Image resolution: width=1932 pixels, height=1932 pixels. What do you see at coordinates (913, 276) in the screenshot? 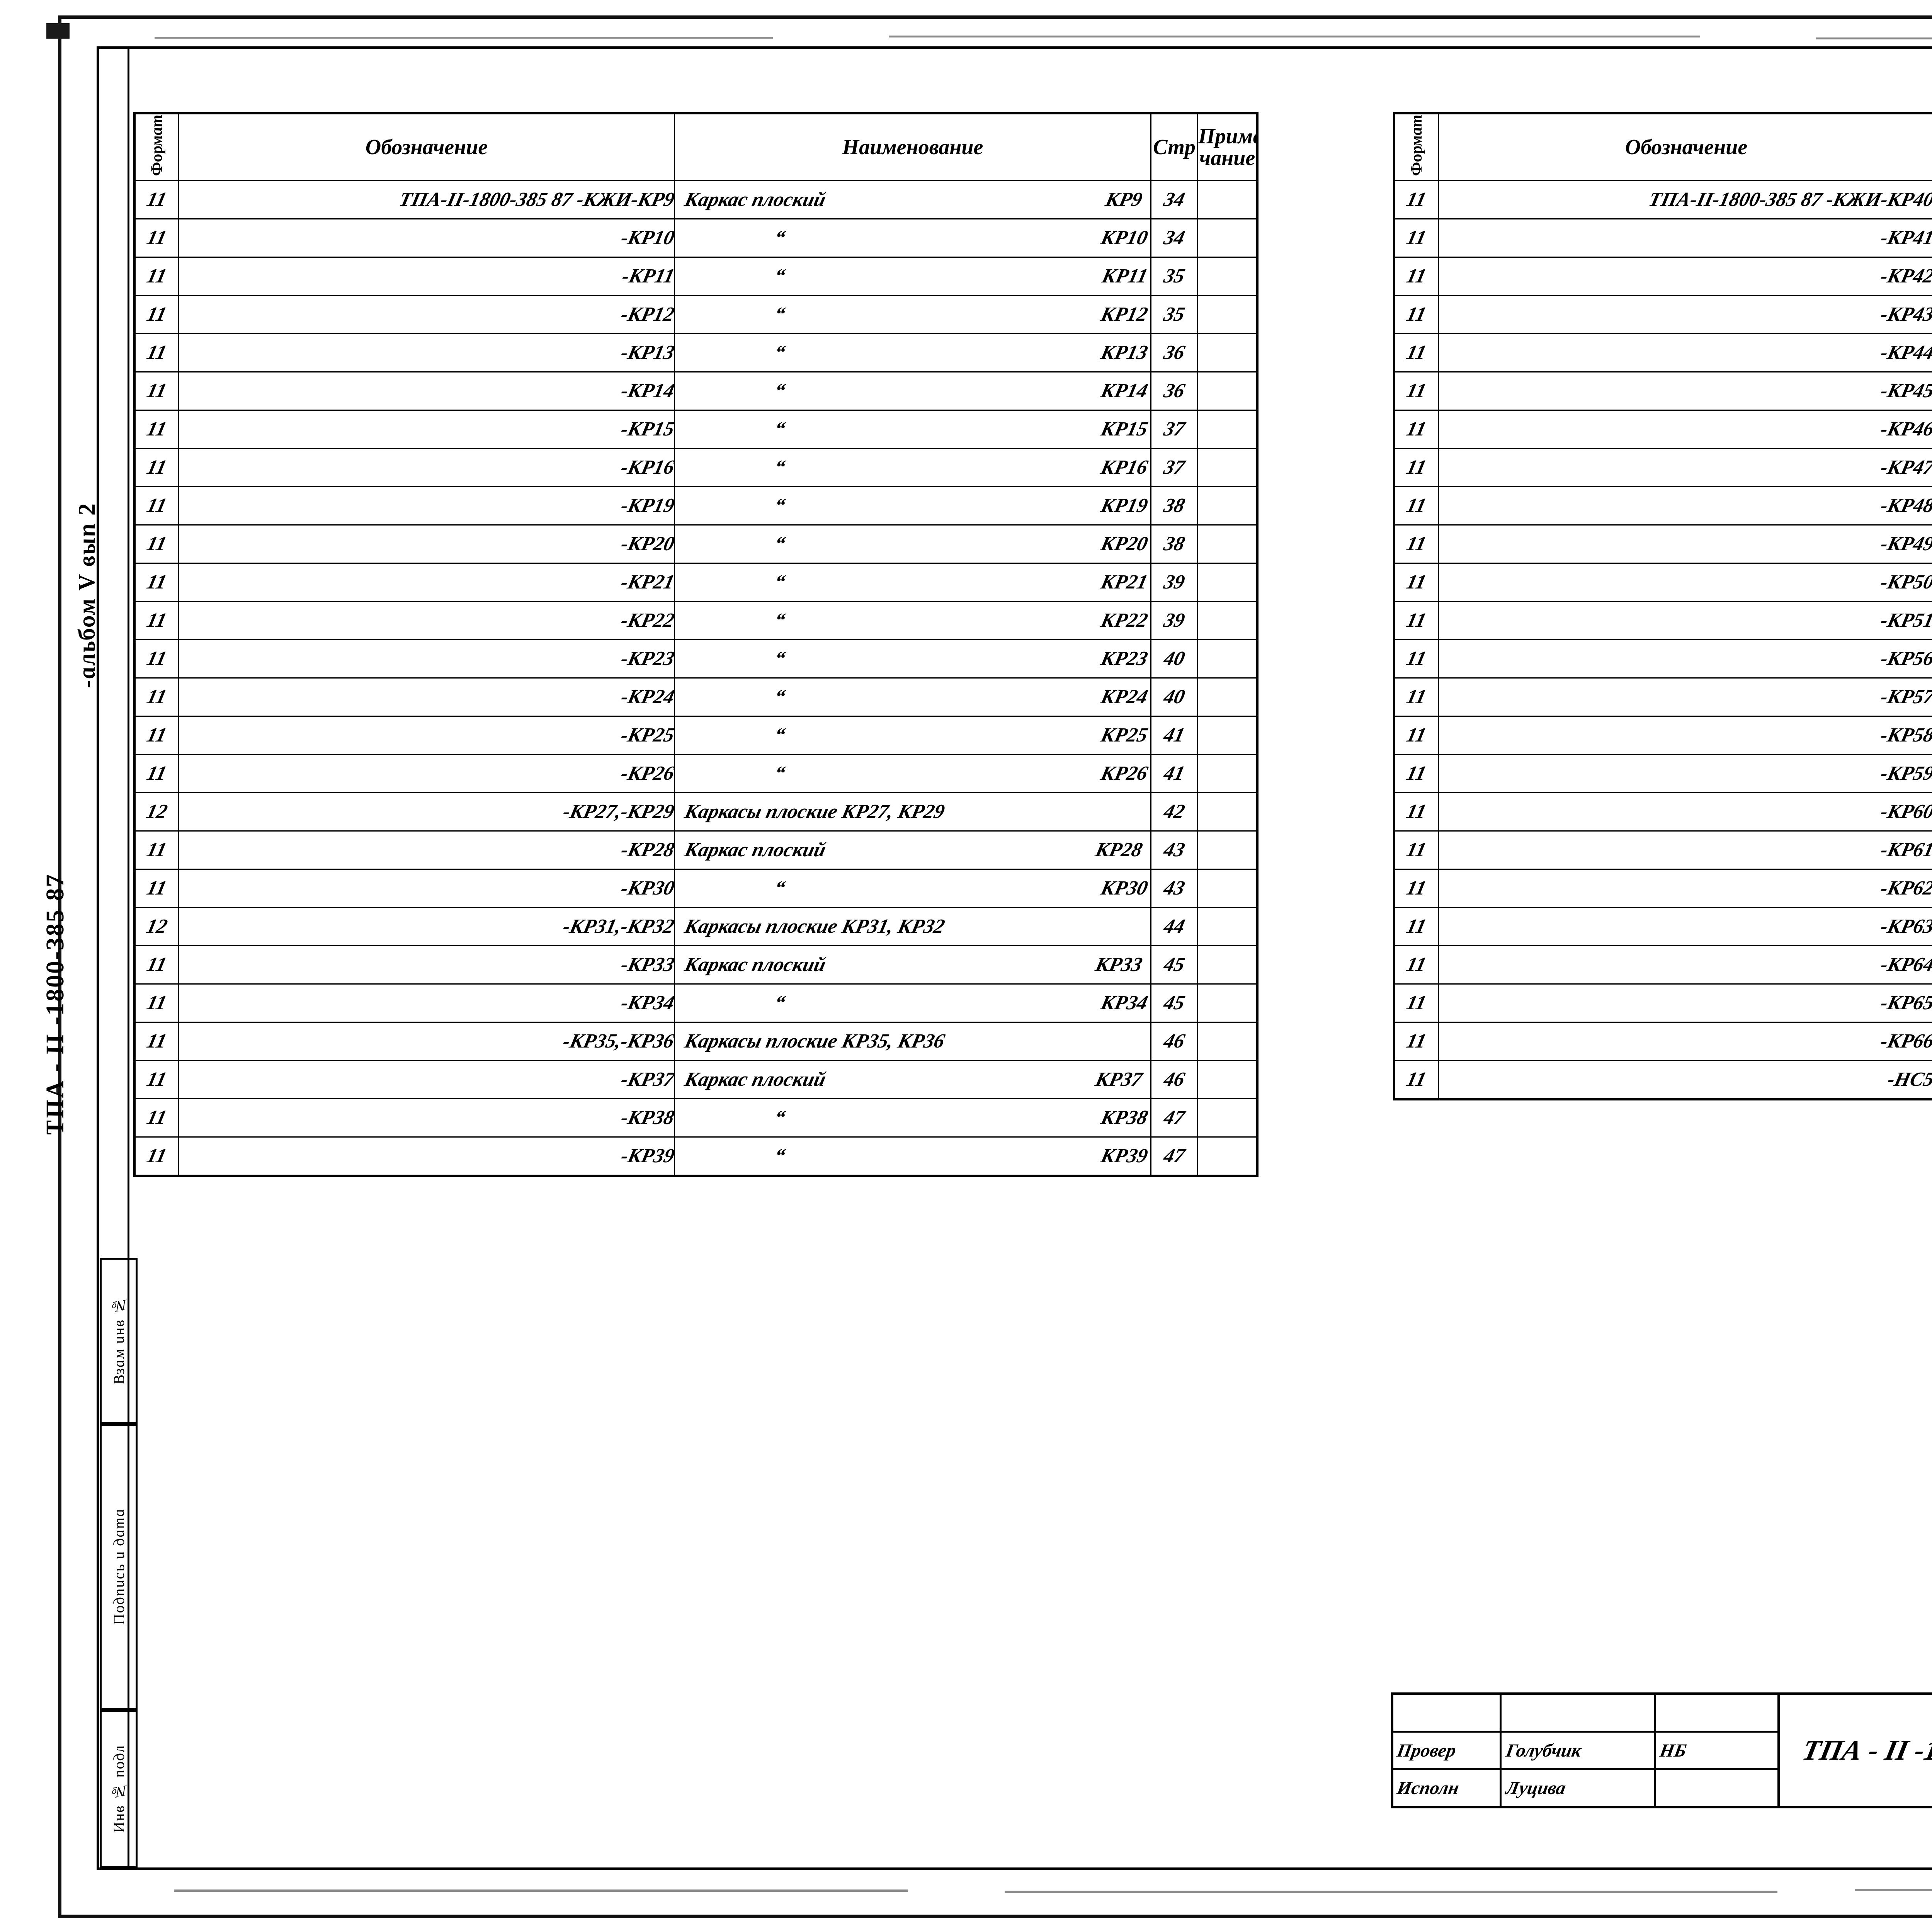
I see `cell-name: “КР11` at bounding box center [913, 276].